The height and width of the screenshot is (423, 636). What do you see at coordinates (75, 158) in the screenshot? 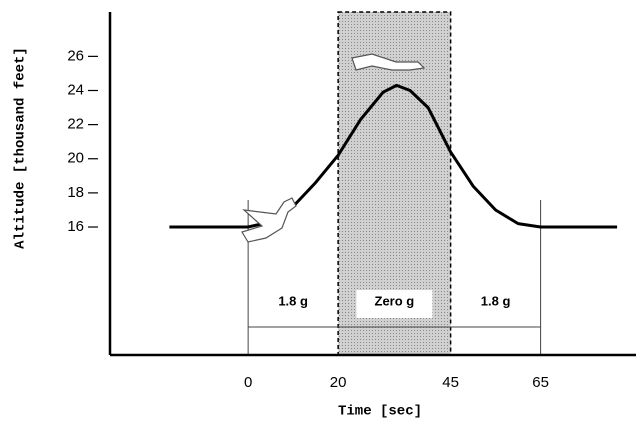
I see `y-tick-label: 20` at bounding box center [75, 158].